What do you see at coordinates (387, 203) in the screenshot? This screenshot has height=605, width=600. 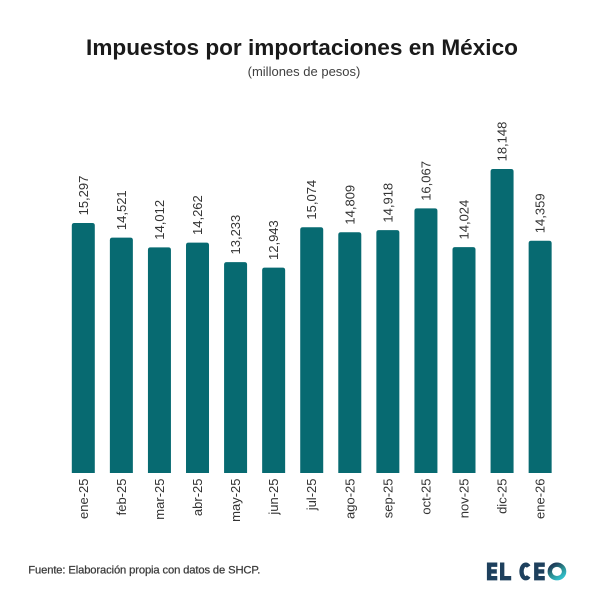 I see `svg-text: 14,918` at bounding box center [387, 203].